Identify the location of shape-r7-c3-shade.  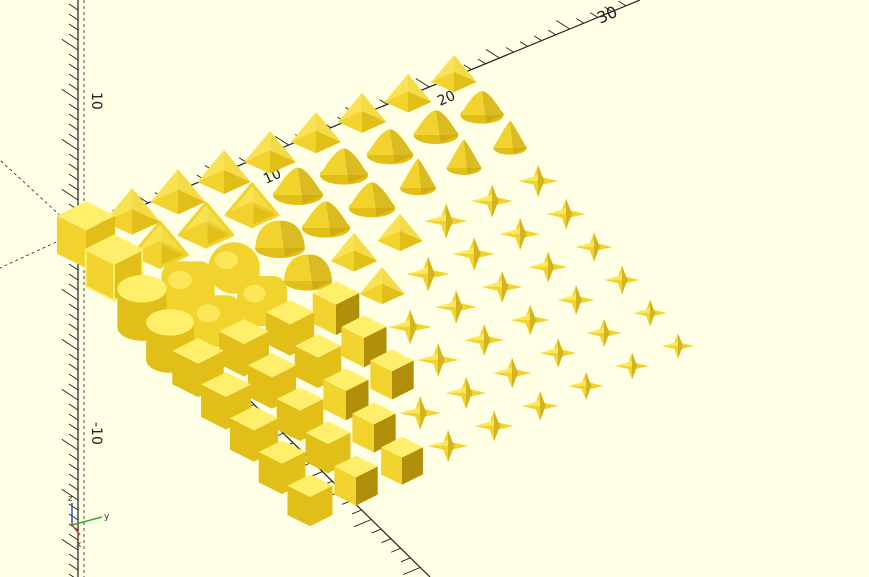
(423, 413).